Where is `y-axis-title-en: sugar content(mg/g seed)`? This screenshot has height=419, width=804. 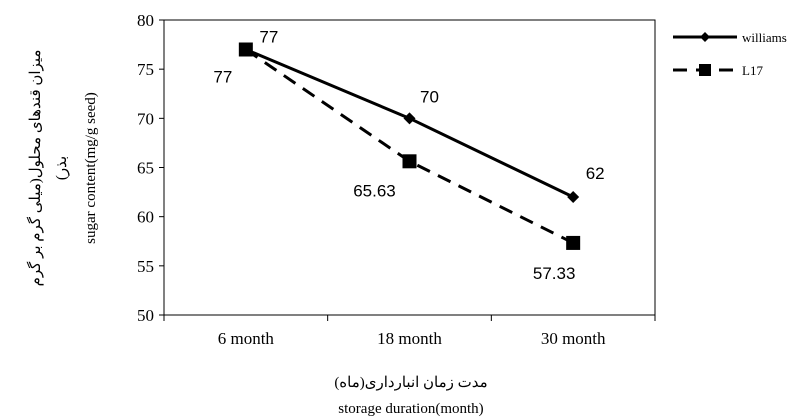 y-axis-title-en: sugar content(mg/g seed) is located at coordinates (91, 168).